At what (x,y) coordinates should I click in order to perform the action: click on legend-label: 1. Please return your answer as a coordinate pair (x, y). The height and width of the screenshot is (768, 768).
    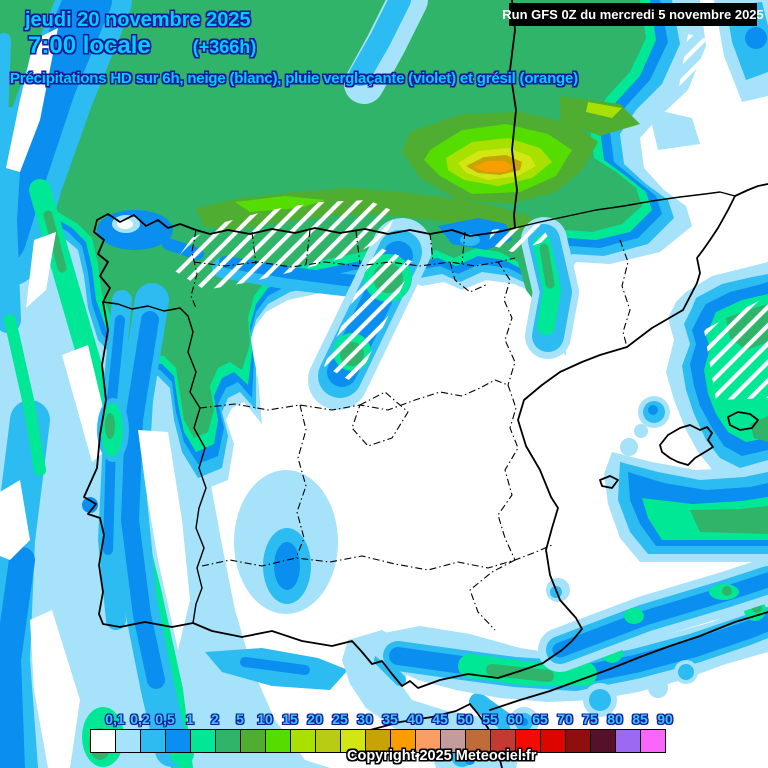
    Looking at the image, I should click on (190, 719).